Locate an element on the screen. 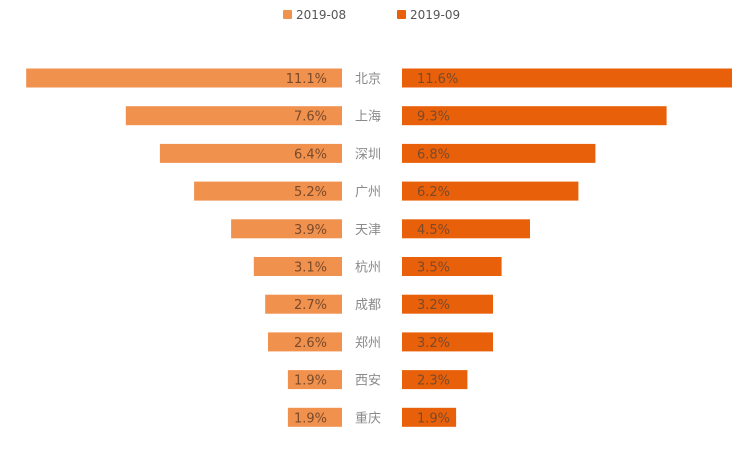 This screenshot has height=466, width=744. data-label-2019-09-2: 9.3% is located at coordinates (433, 117).